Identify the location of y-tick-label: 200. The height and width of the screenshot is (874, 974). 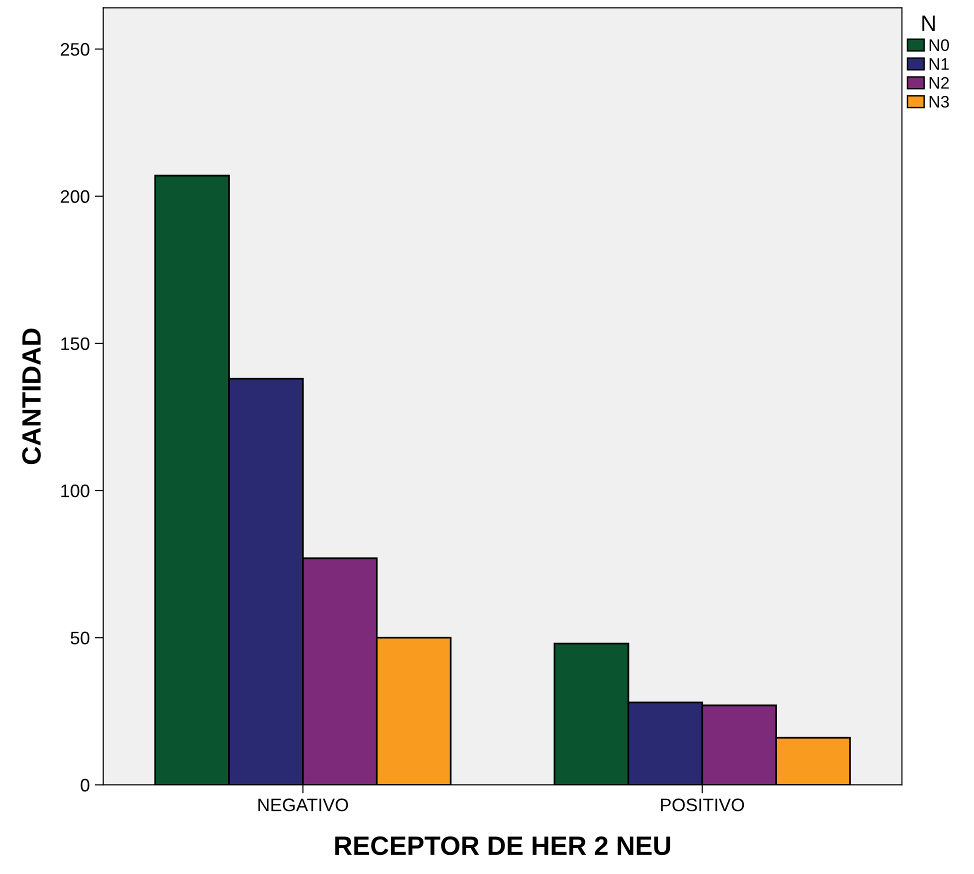
(75, 196).